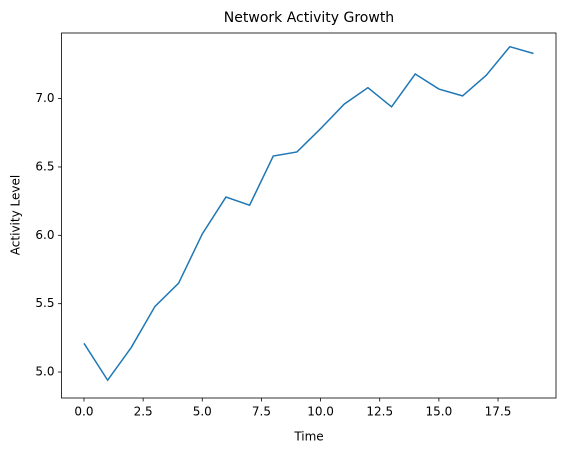  What do you see at coordinates (439, 412) in the screenshot?
I see `x-tick-label: 15.0` at bounding box center [439, 412].